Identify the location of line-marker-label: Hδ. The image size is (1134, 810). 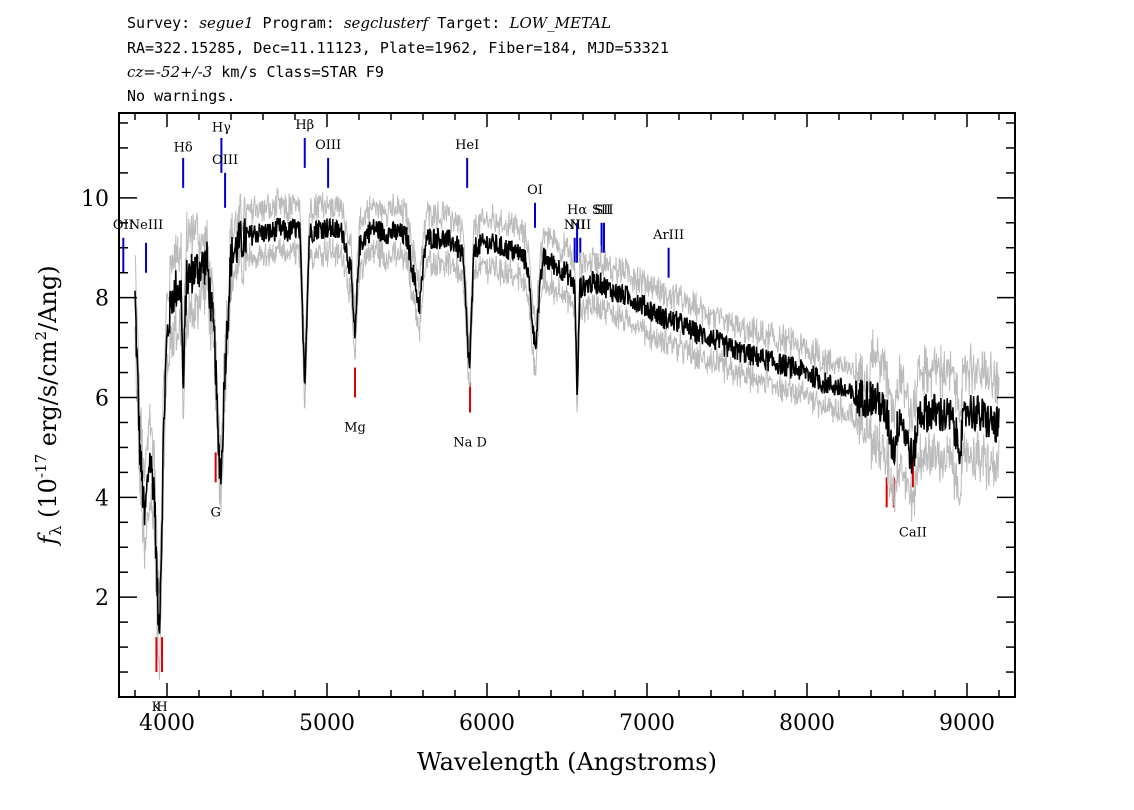
(183, 147).